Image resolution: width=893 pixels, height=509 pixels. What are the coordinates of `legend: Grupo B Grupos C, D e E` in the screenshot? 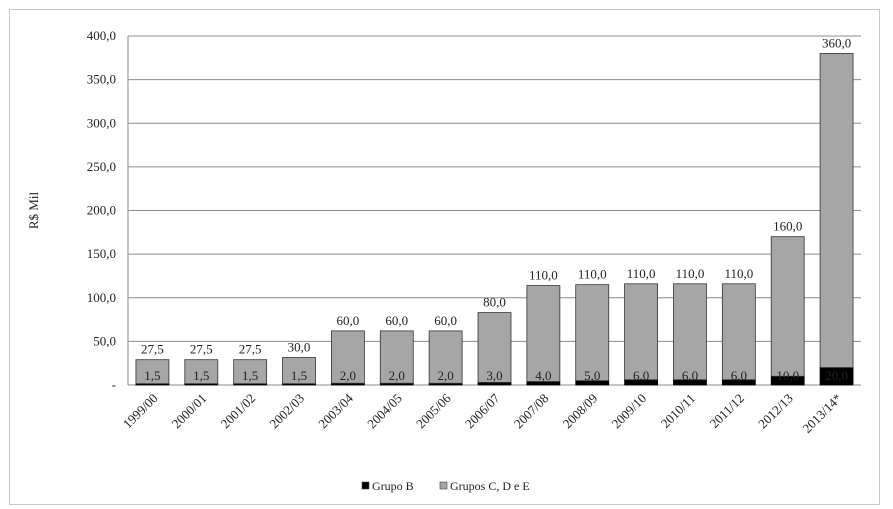 It's located at (445, 486).